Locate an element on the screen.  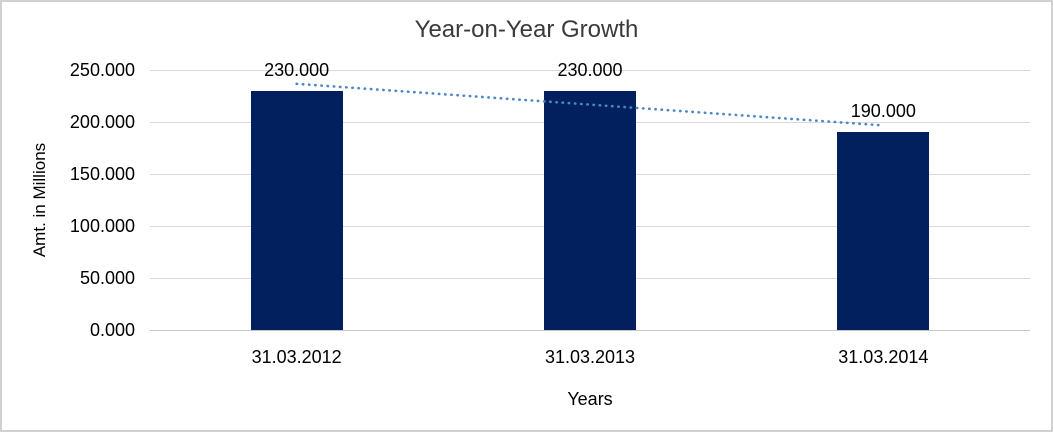
bar-31.03.2012 is located at coordinates (296, 210).